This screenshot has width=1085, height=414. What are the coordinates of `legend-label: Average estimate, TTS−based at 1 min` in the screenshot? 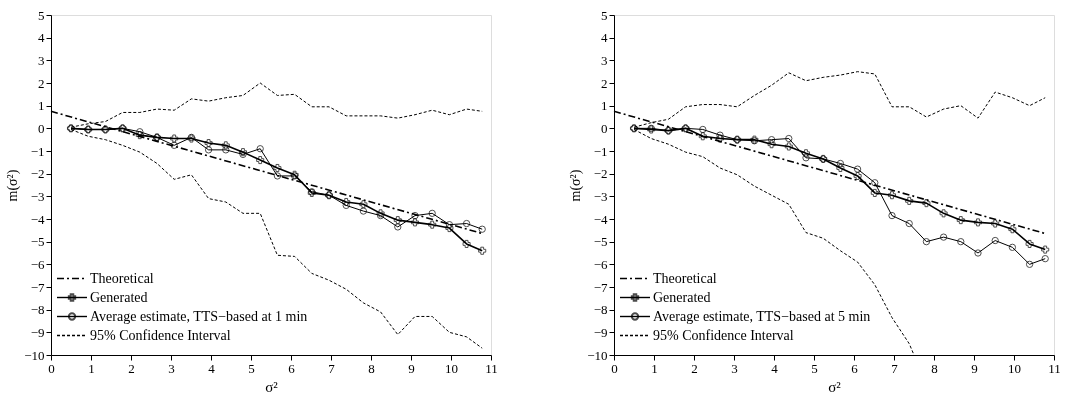 It's located at (199, 316).